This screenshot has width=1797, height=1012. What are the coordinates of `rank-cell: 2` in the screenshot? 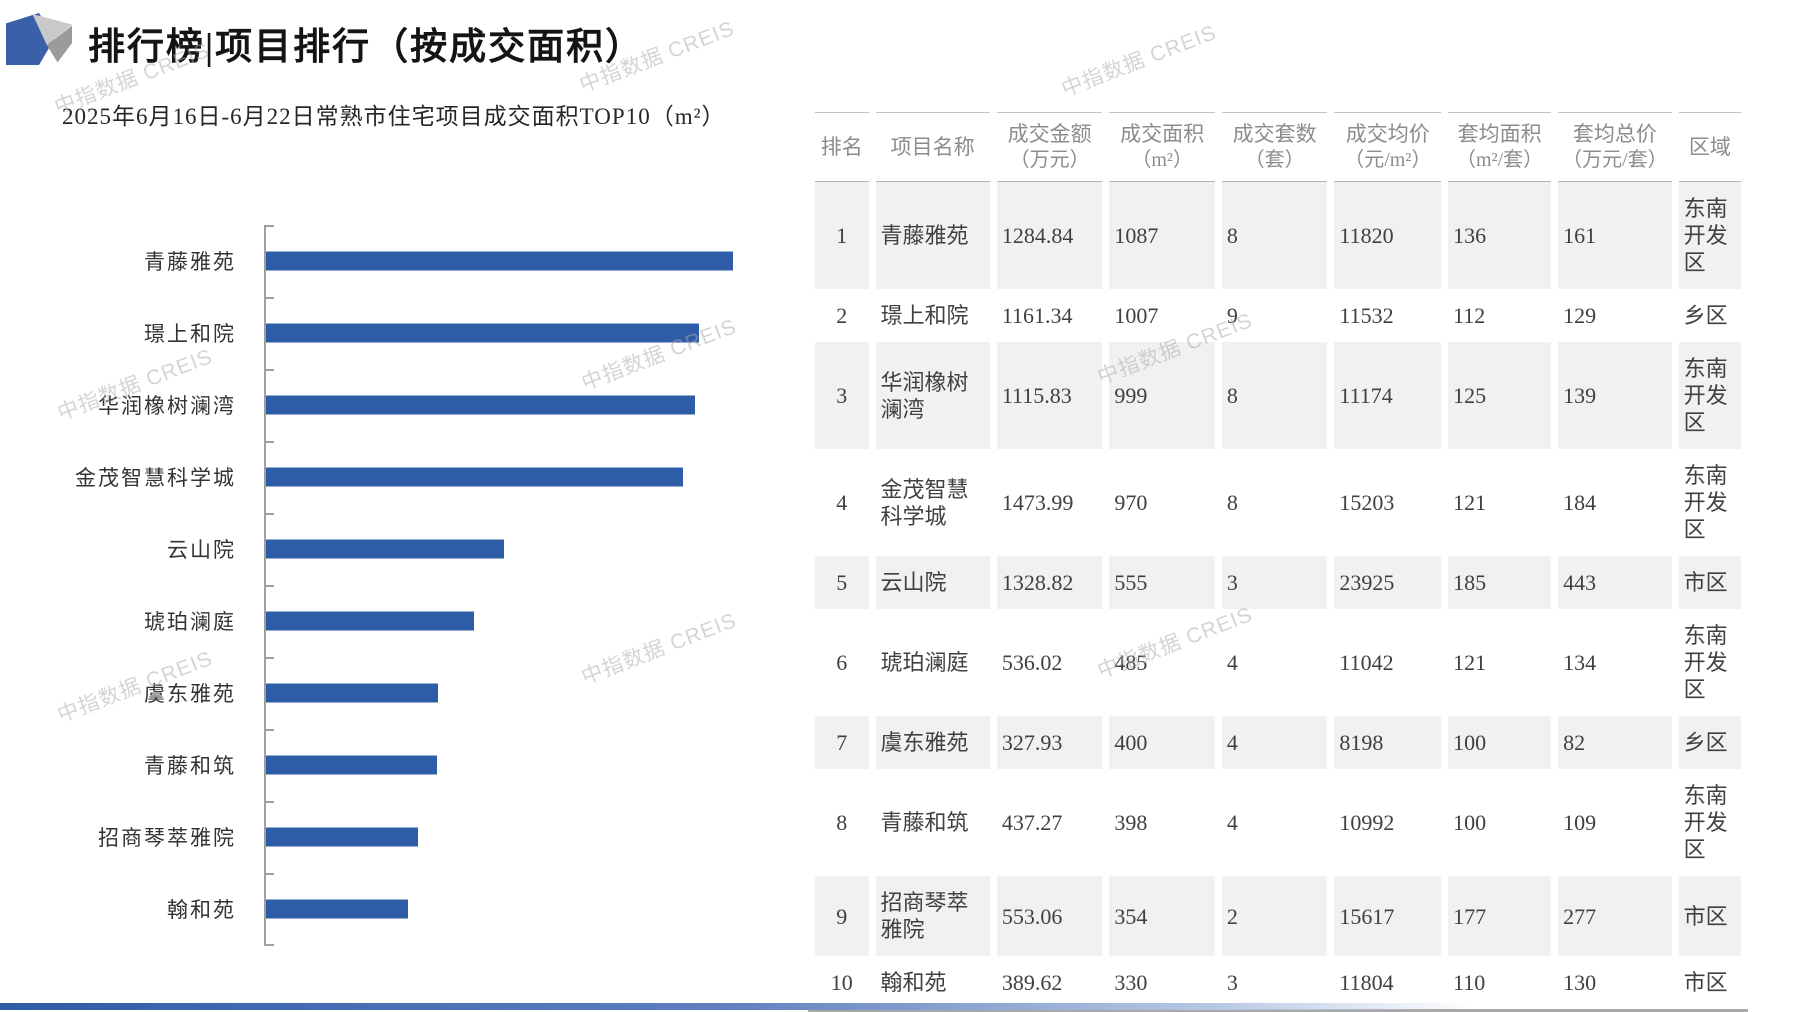 It's located at (842, 315).